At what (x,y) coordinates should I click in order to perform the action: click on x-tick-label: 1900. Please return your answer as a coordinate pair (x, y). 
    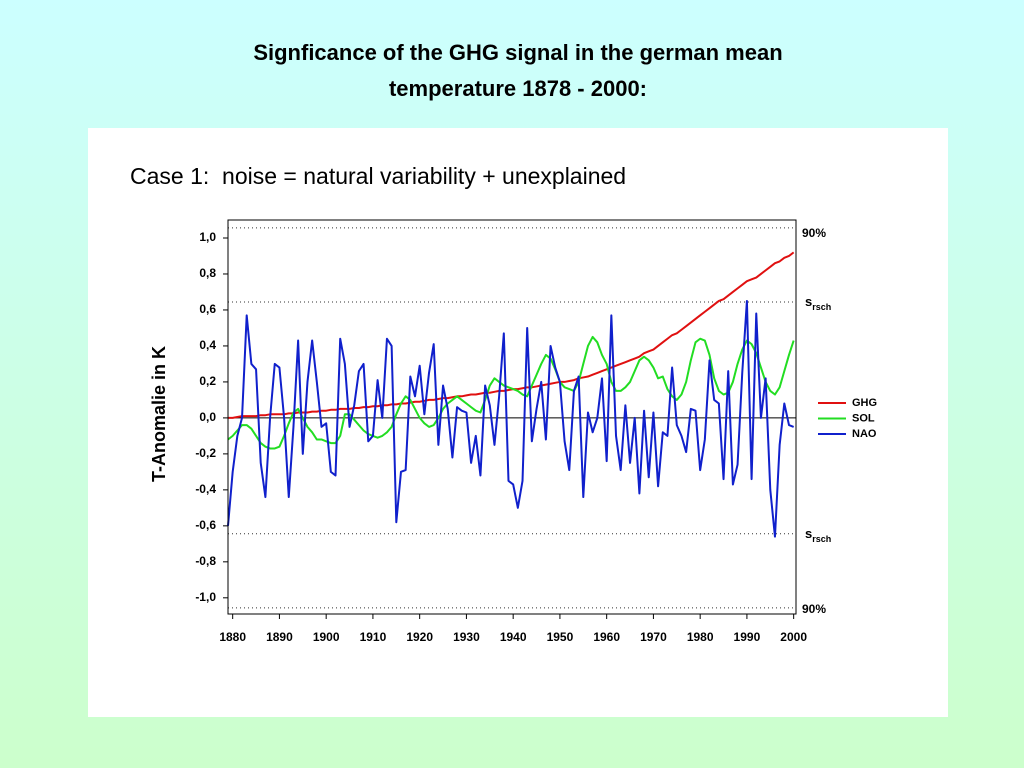
    Looking at the image, I should click on (326, 637).